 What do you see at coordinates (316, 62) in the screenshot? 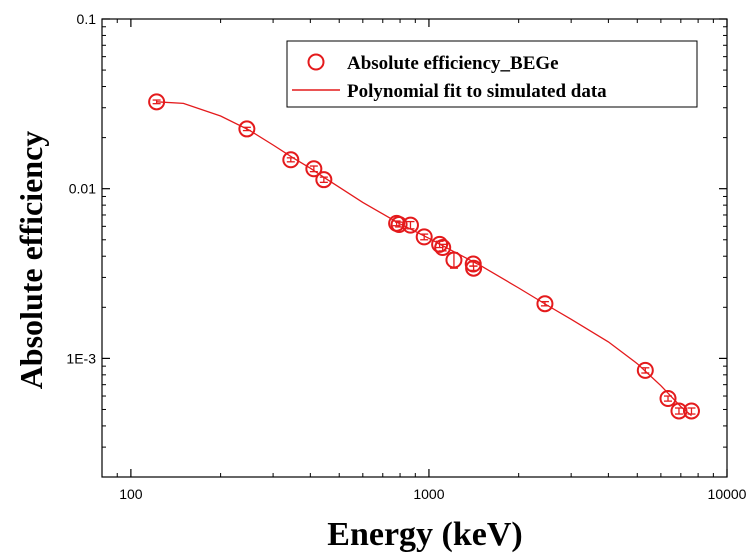
I see `legend-marker-circle` at bounding box center [316, 62].